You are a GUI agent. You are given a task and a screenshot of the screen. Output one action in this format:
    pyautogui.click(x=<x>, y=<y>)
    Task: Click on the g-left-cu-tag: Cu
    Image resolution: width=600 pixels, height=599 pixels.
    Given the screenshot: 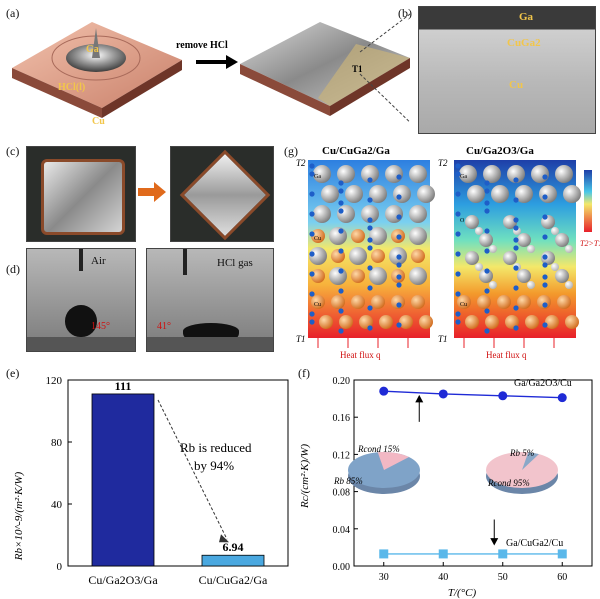 What is the action you would take?
    pyautogui.click(x=317, y=239)
    